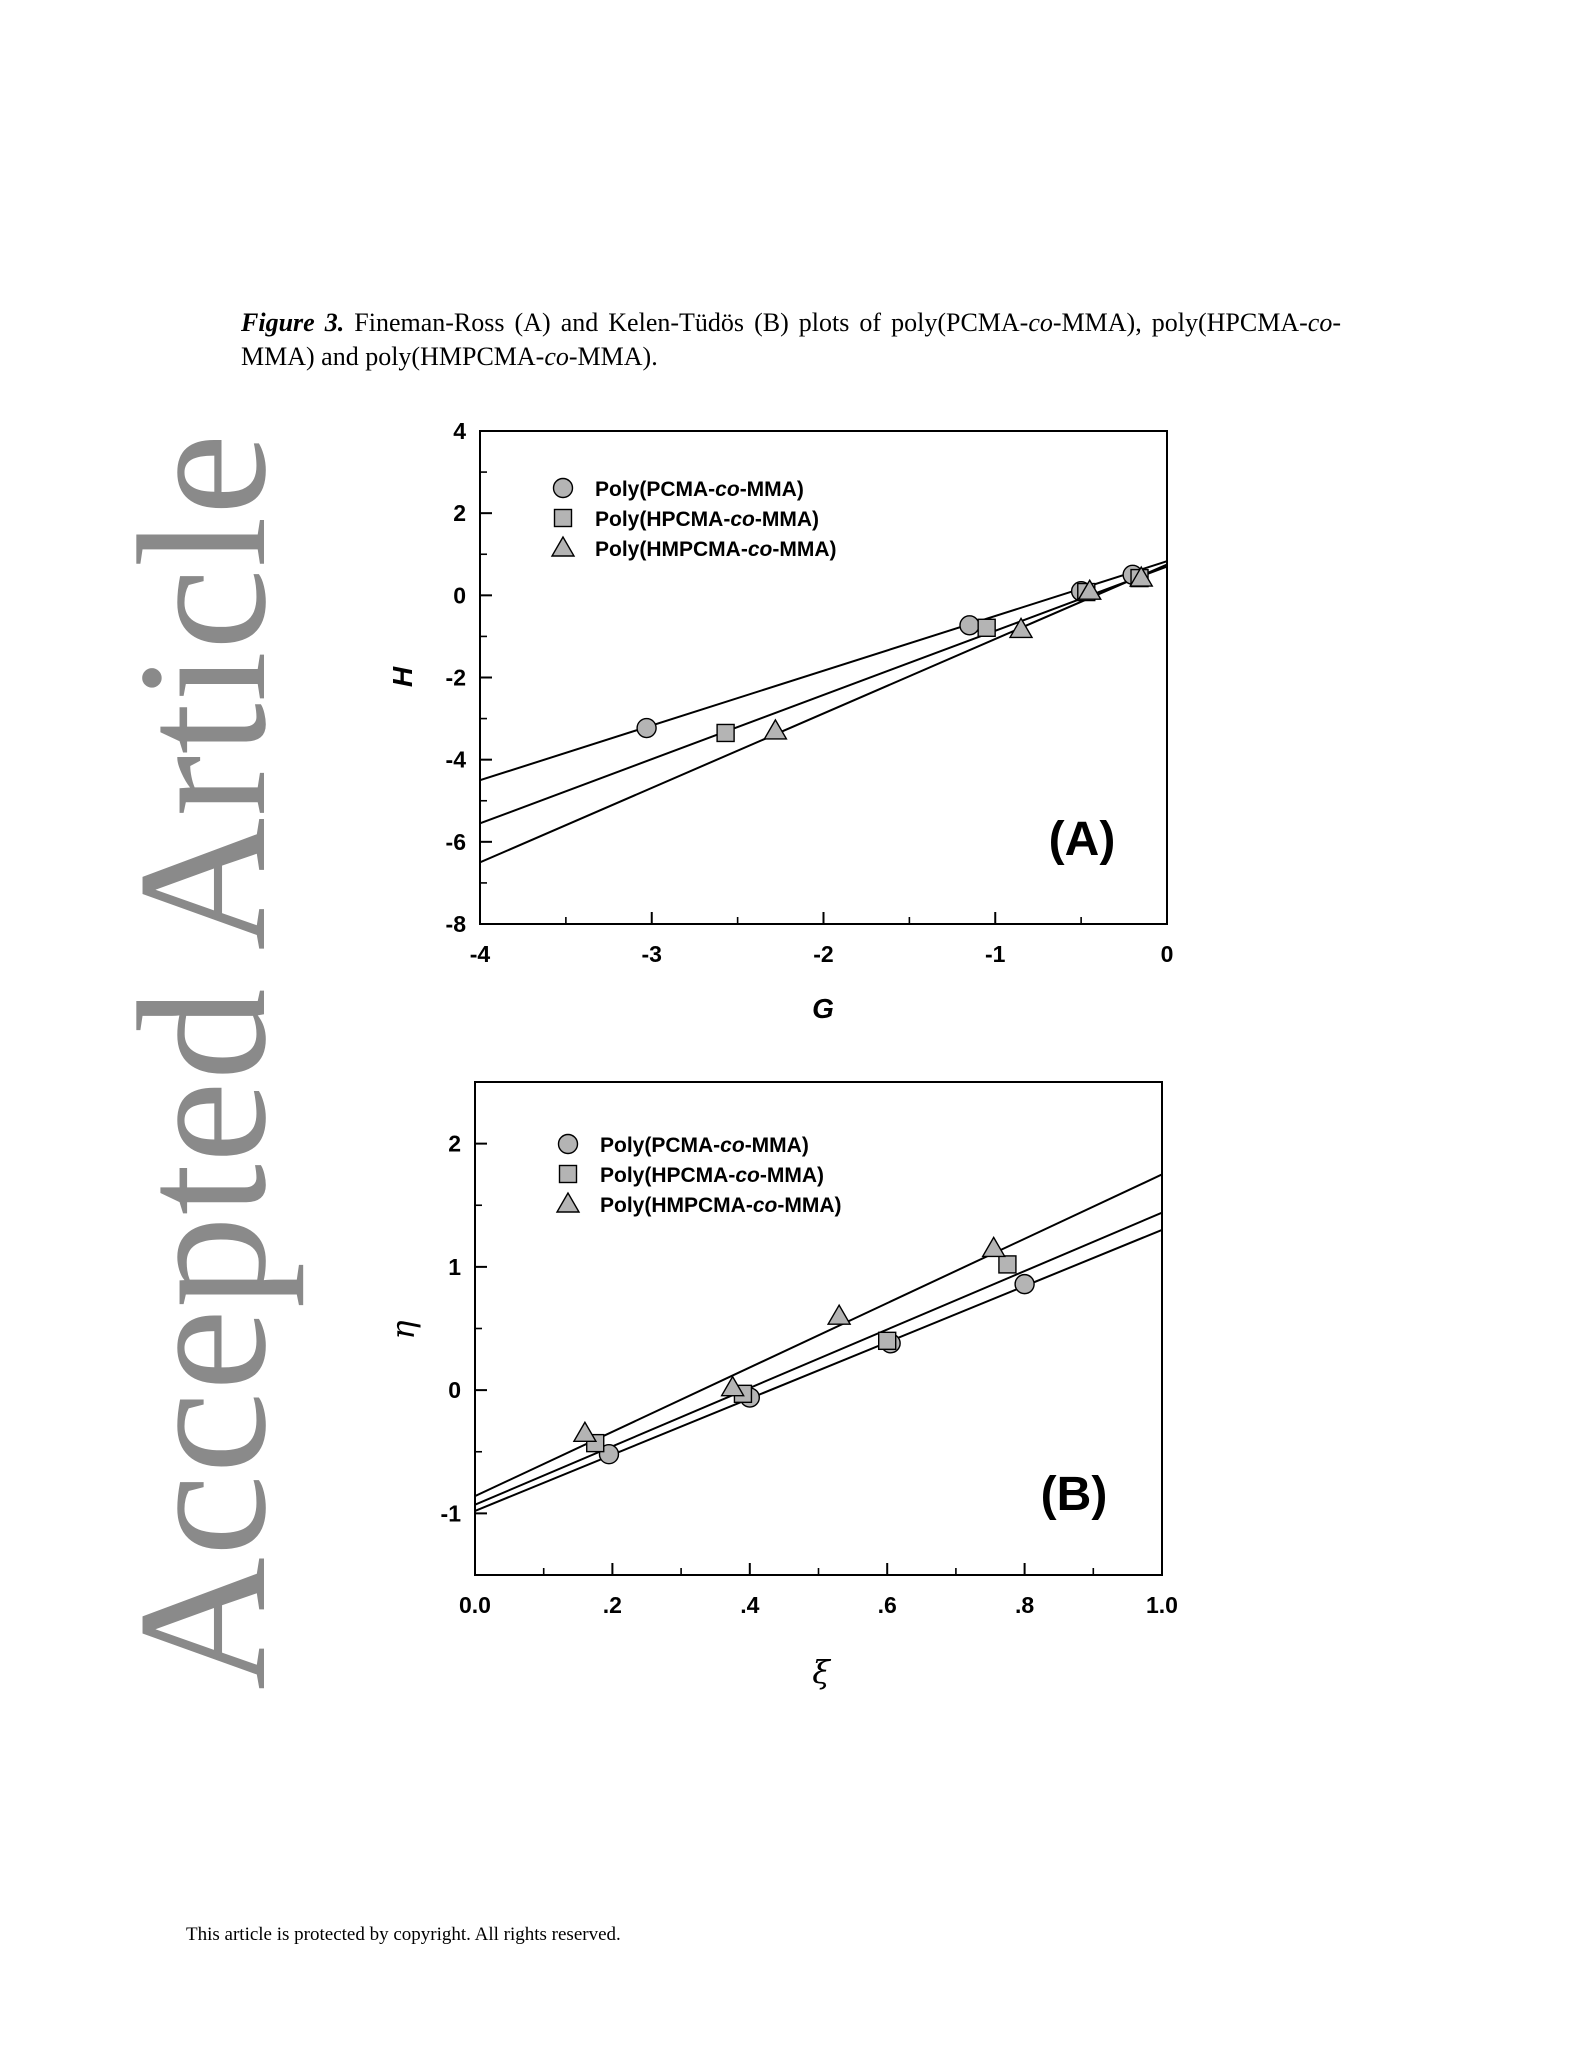  What do you see at coordinates (456, 760) in the screenshot?
I see `y-tick-label: -4` at bounding box center [456, 760].